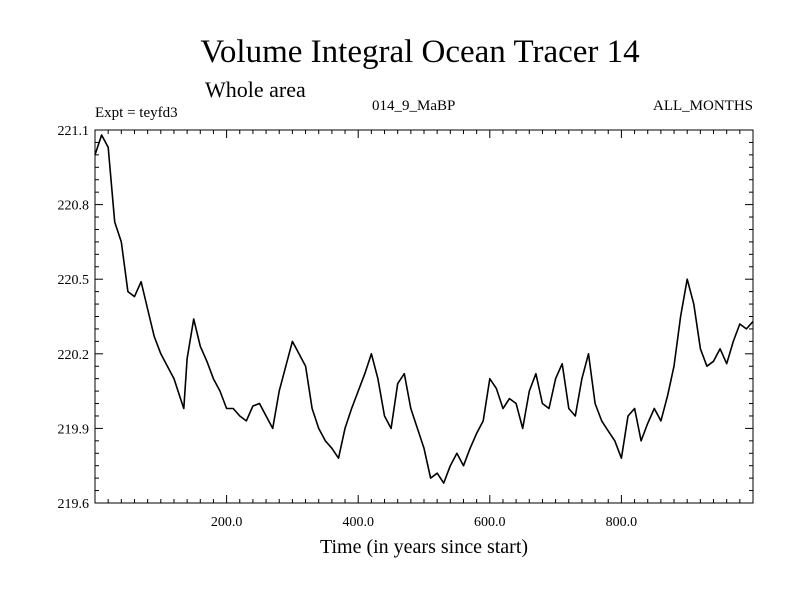 Image resolution: width=800 pixels, height=600 pixels. Describe the element at coordinates (424, 547) in the screenshot. I see `x-axis-label: Time (in years since start)` at that location.